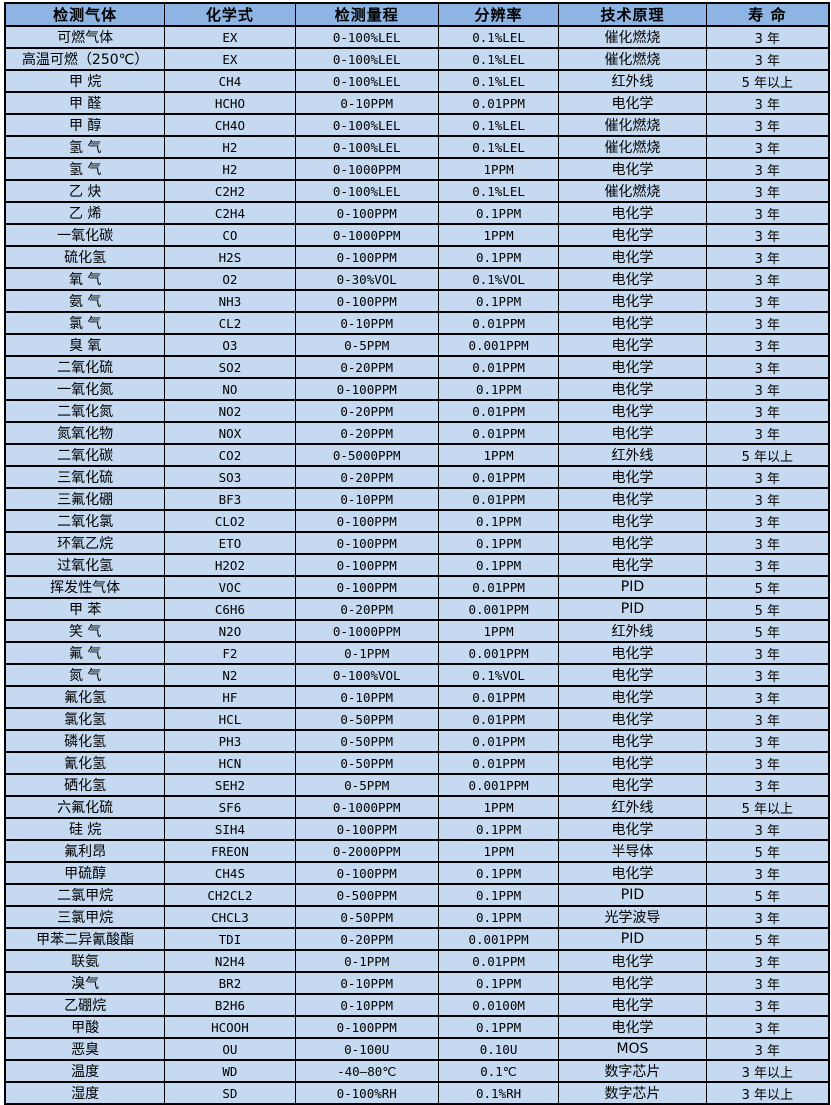 The image size is (831, 1105). Describe the element at coordinates (85, 917) in the screenshot. I see `gas-name-cell: 三氯甲烷` at that location.